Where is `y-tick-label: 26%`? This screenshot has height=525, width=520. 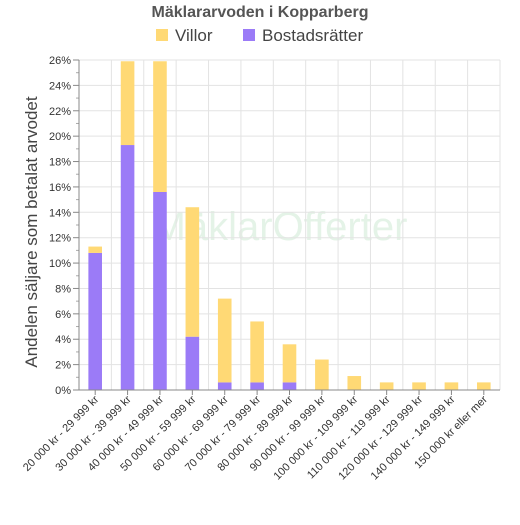
y-tick-label: 26% is located at coordinates (60, 61).